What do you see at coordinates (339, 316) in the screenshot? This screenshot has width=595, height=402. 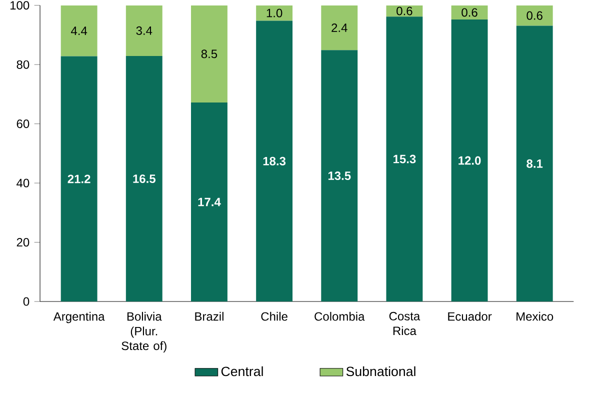 I see `x-tick-label: Colombia` at bounding box center [339, 316].